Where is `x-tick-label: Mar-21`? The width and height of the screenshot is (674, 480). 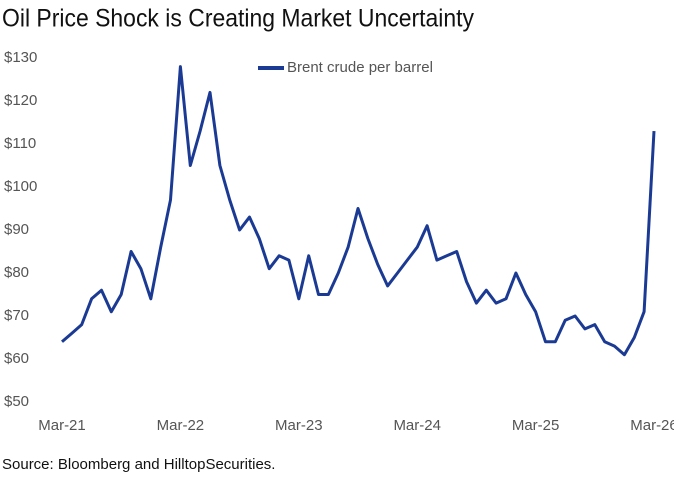 x-tick-label: Mar-21 is located at coordinates (62, 425).